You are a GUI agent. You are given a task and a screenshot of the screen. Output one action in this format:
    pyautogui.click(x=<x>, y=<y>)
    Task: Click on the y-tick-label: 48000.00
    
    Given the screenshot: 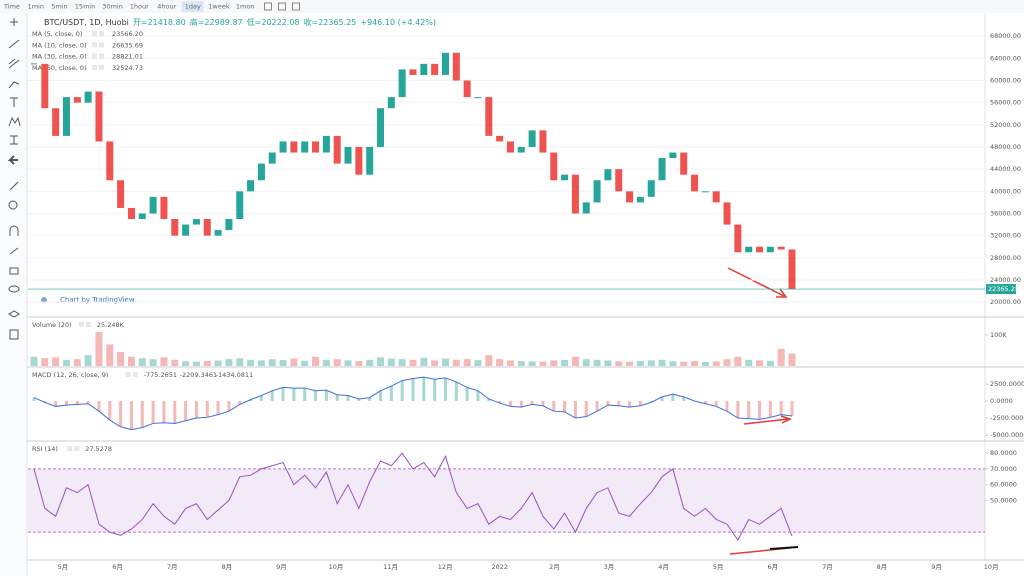 What is the action you would take?
    pyautogui.click(x=1005, y=147)
    